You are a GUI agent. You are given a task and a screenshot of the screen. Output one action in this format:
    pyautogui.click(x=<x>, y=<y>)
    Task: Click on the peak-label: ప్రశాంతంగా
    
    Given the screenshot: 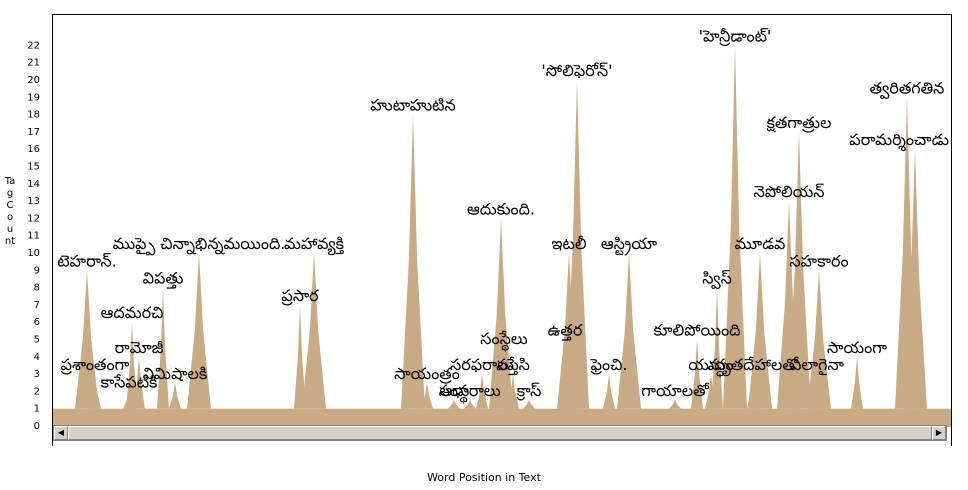 What is the action you would take?
    pyautogui.click(x=95, y=365)
    